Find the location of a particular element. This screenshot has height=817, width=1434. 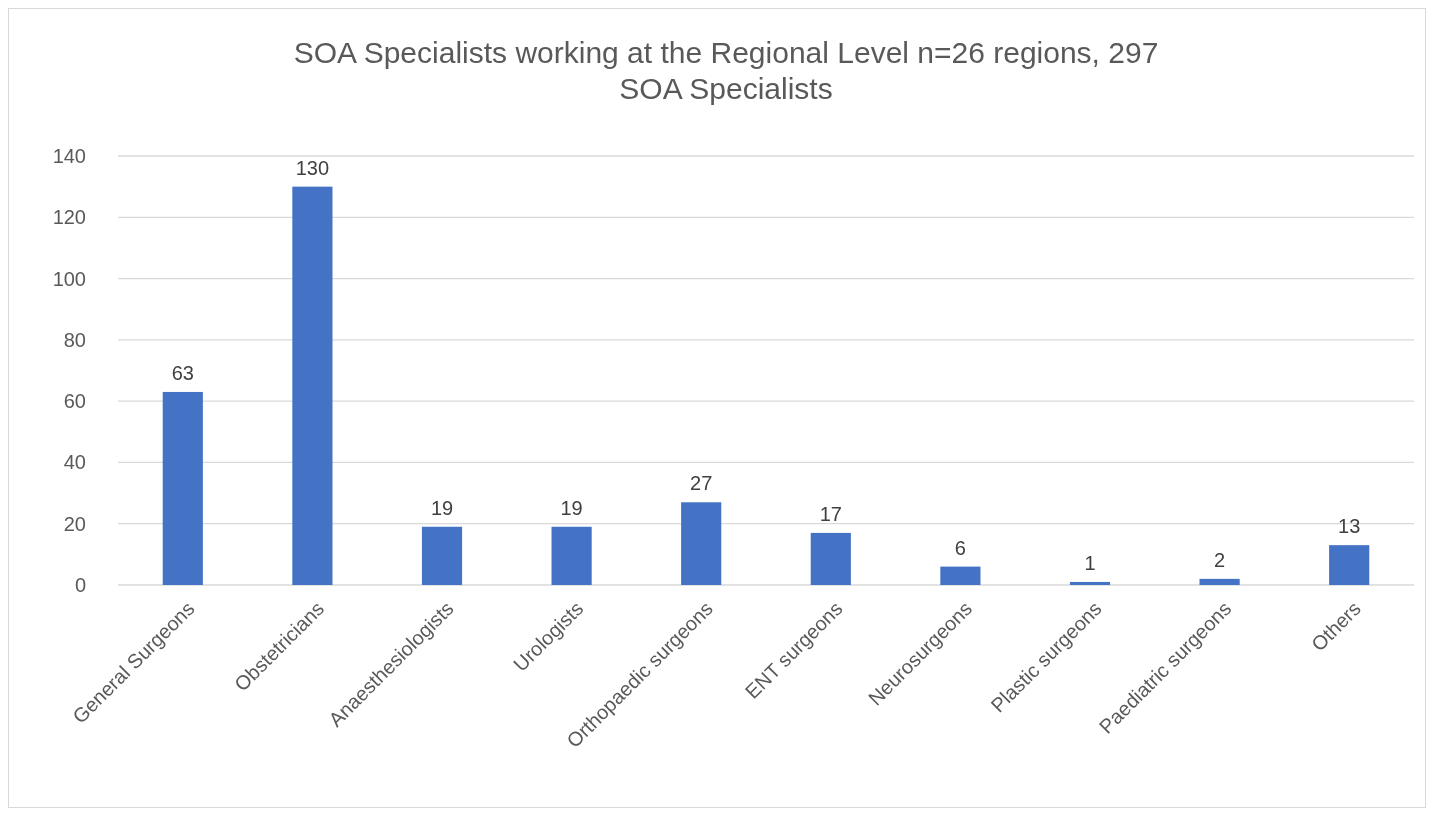

y-tick-label: 140 is located at coordinates (69, 156).